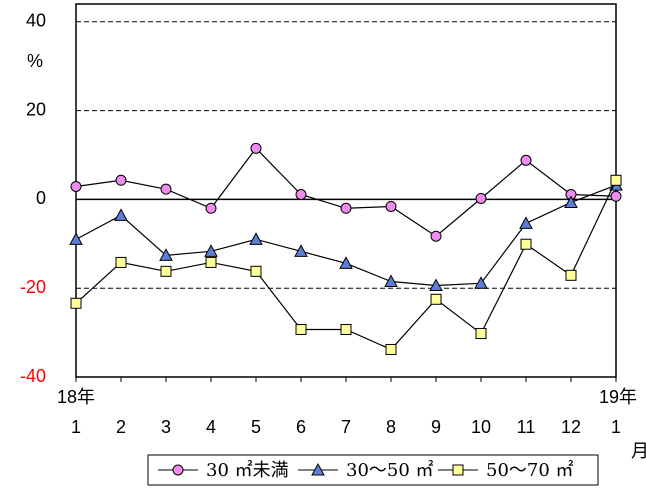  What do you see at coordinates (76, 397) in the screenshot?
I see `year-label: 18年` at bounding box center [76, 397].